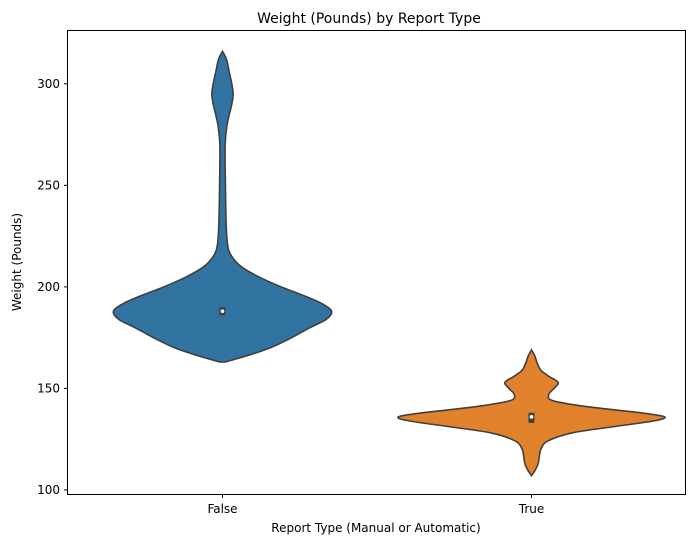  What do you see at coordinates (48, 287) in the screenshot?
I see `y-tick-label: 200` at bounding box center [48, 287].